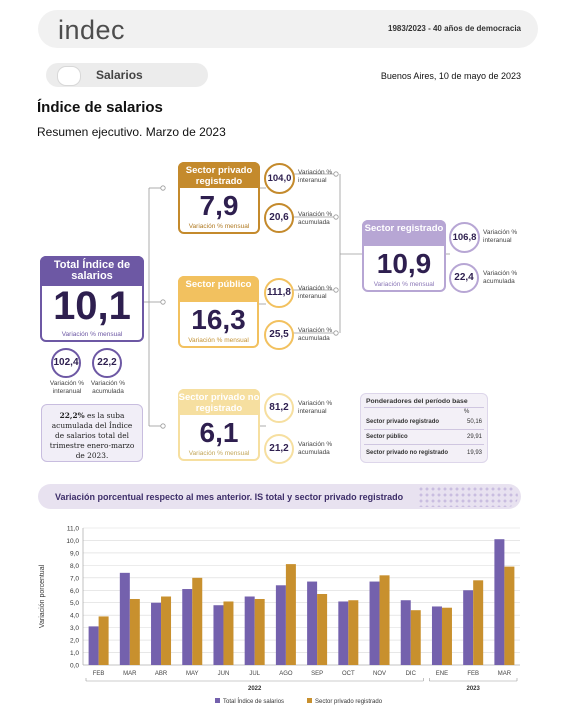  I want to click on weights-row-label: Sector privado no registrado, so click(407, 453).